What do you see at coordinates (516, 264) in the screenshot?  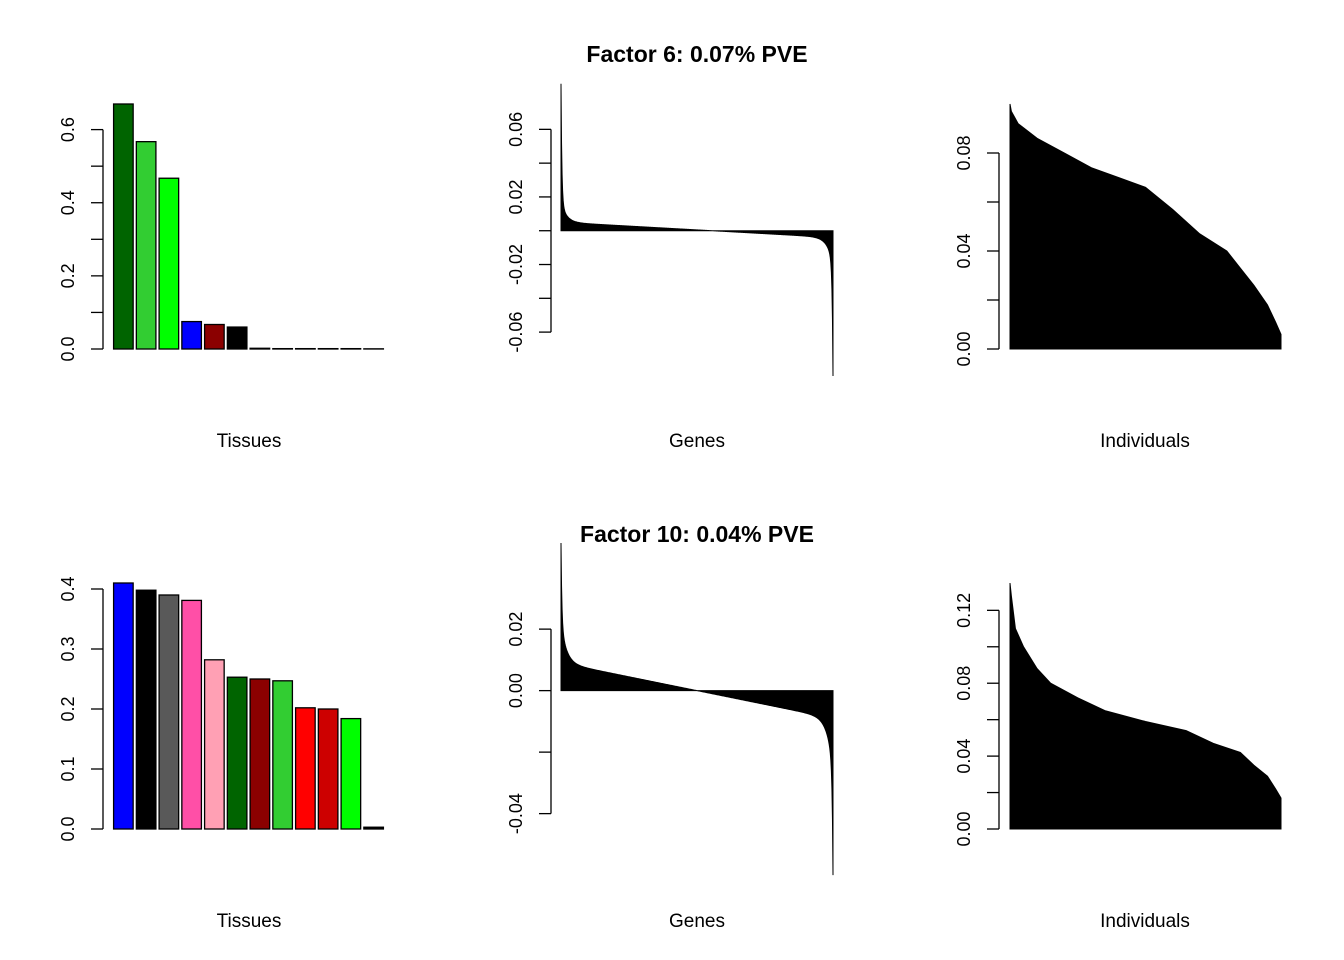 I see `y-tick-label: -0.02` at bounding box center [516, 264].